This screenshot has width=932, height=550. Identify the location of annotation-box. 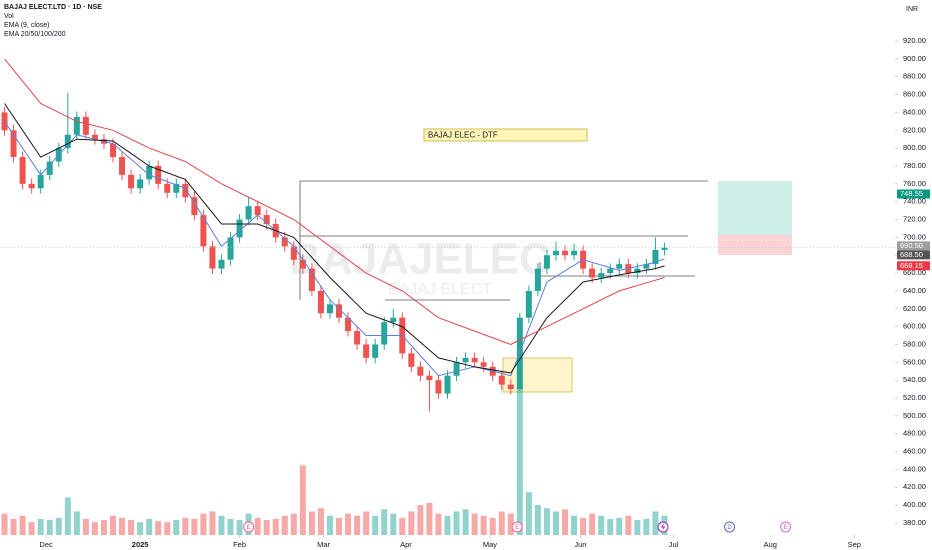
(505, 135).